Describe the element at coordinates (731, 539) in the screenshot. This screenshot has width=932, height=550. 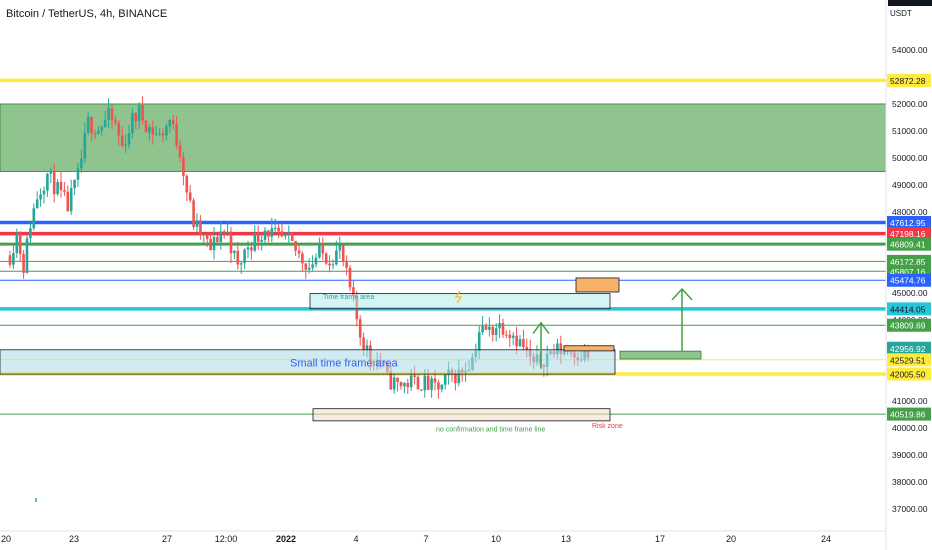
I see `time-tick-label: 20` at that location.